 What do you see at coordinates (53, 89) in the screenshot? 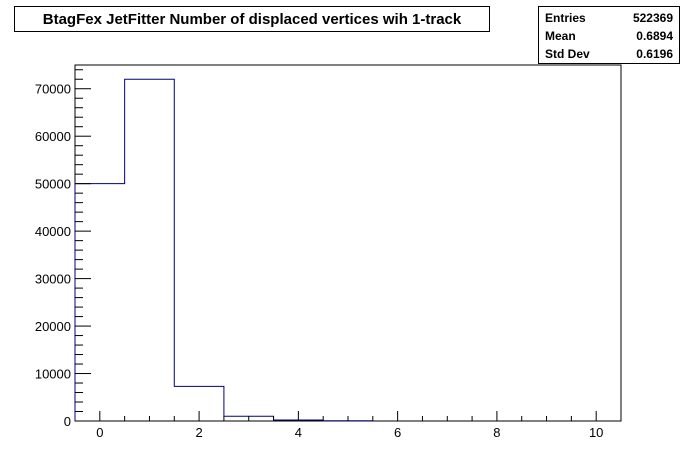
I see `y-tick-label: 70000` at bounding box center [53, 89].